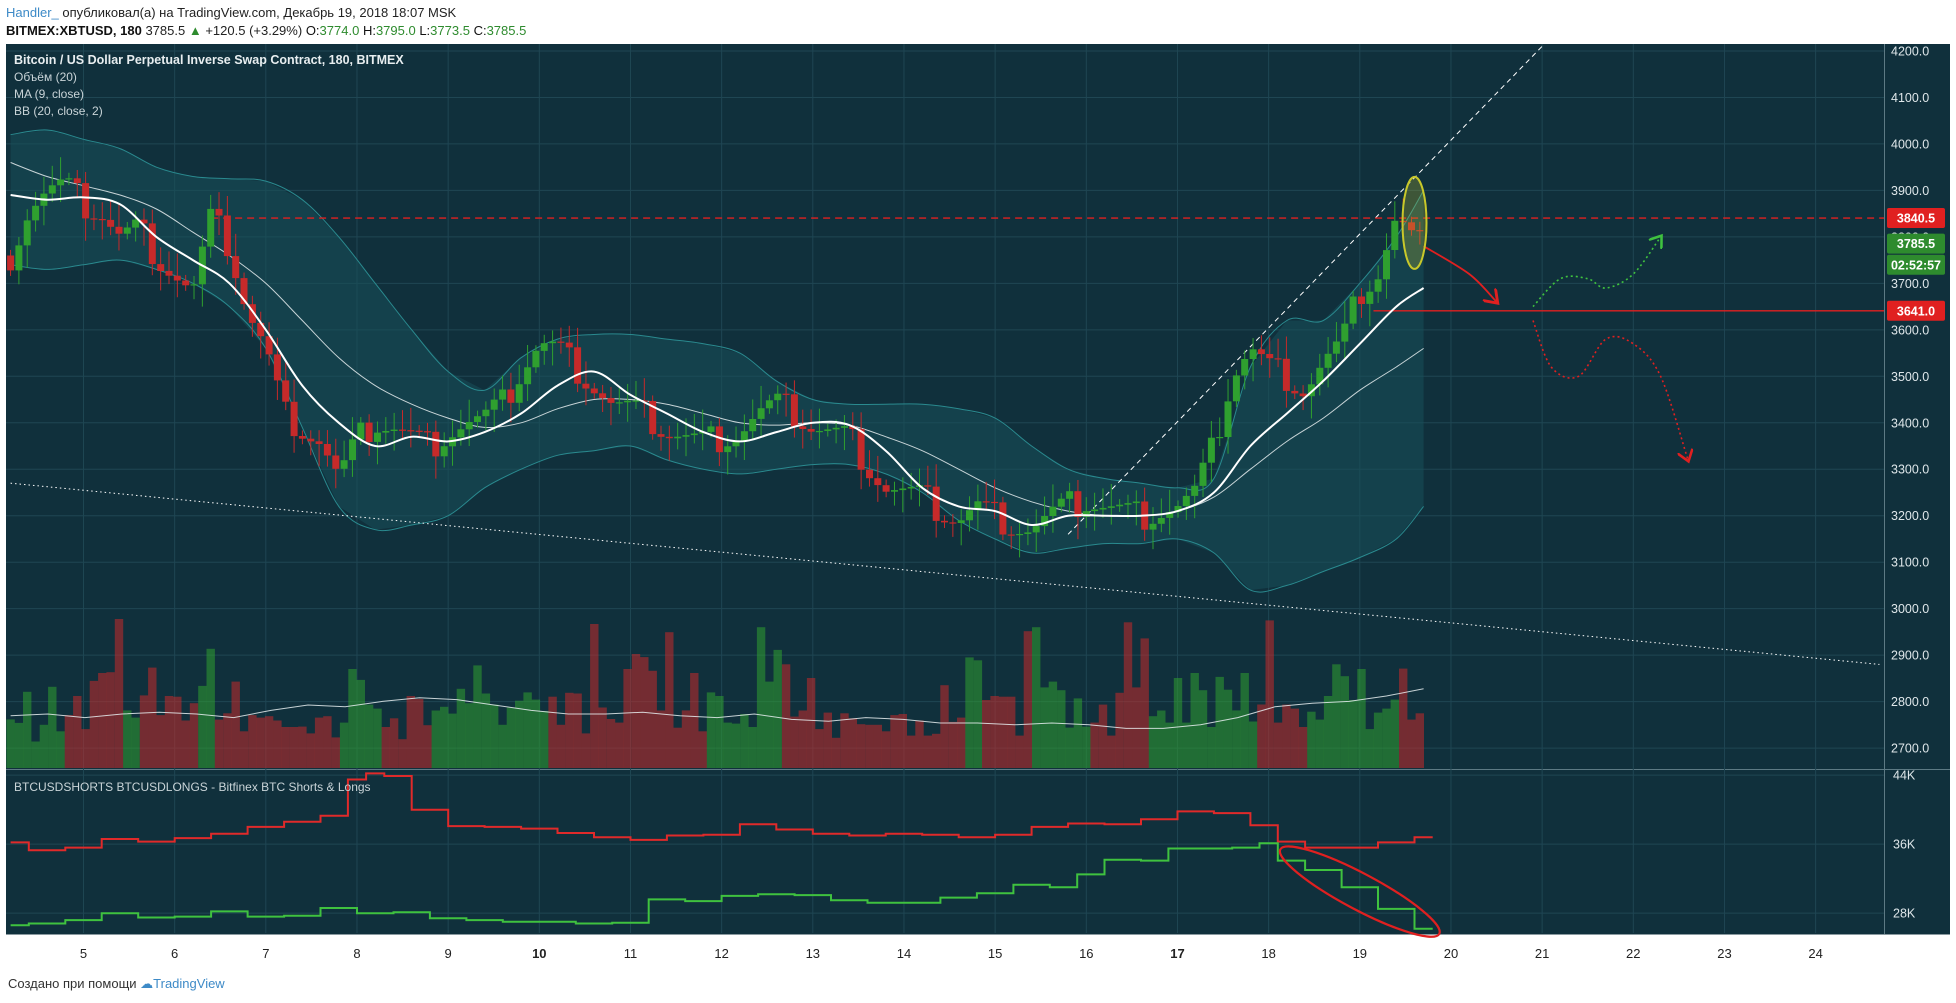 This screenshot has height=1003, width=1956. I want to click on price-tick-label: 3900.0, so click(1910, 191).